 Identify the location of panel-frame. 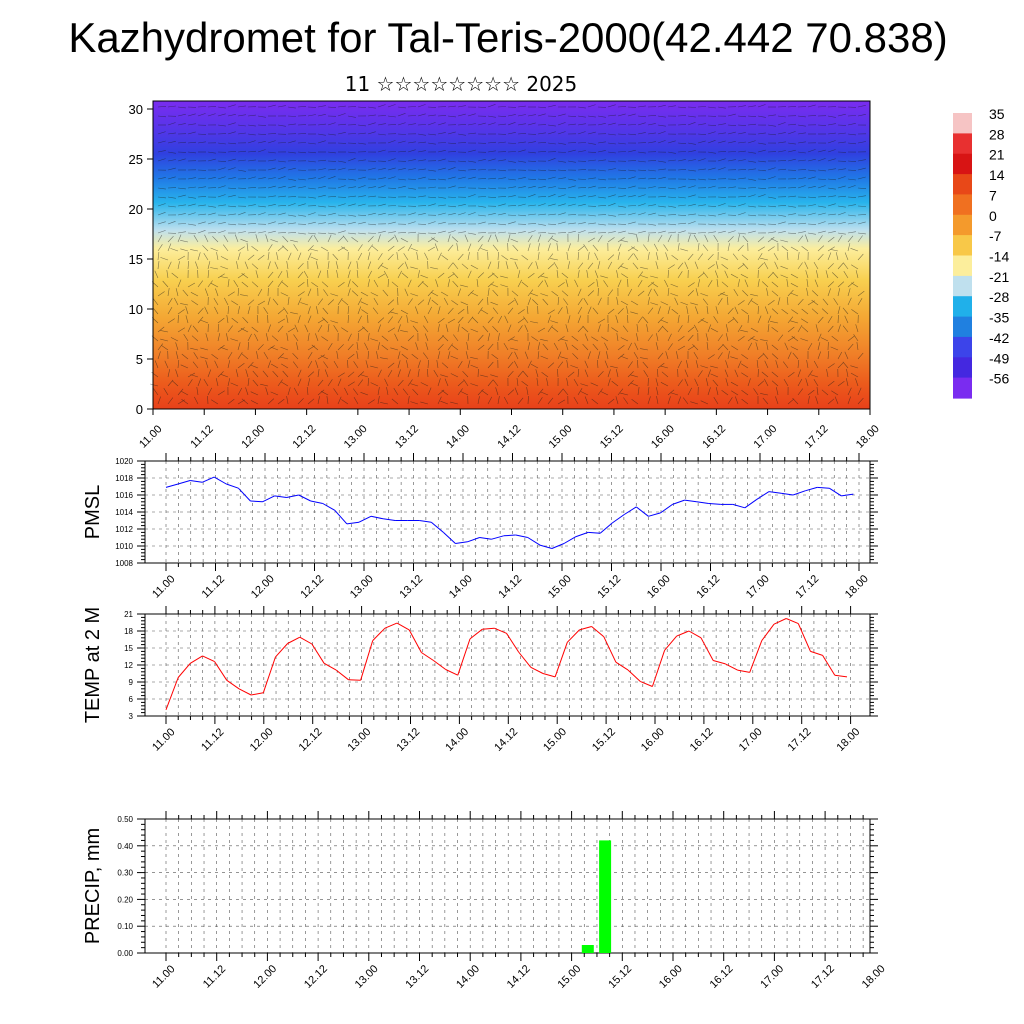
(507, 886).